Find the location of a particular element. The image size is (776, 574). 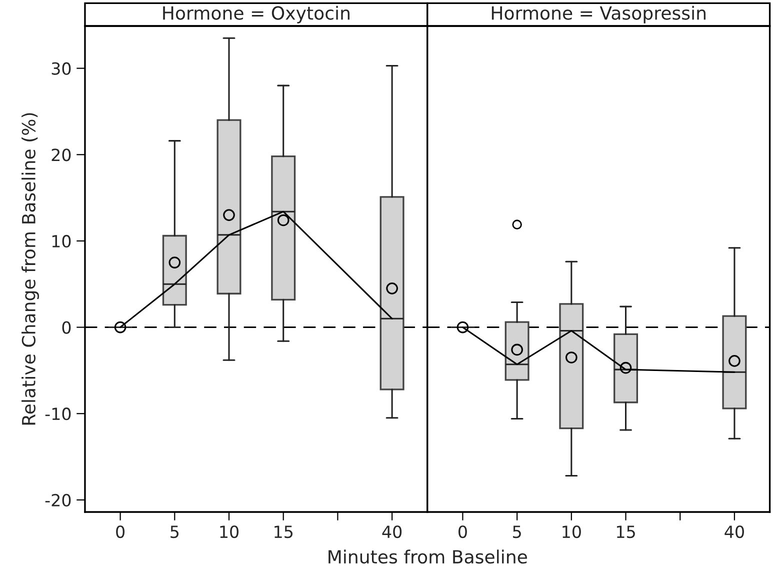

y-tick-label: 30 is located at coordinates (61, 68).